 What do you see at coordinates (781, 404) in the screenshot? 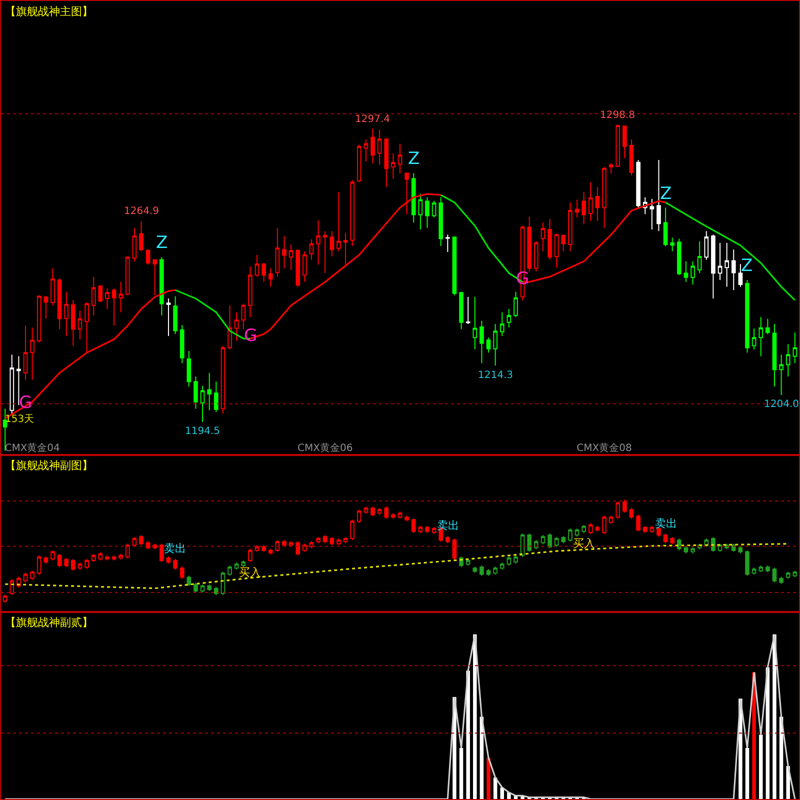
I see `annotation: 1204.0` at bounding box center [781, 404].